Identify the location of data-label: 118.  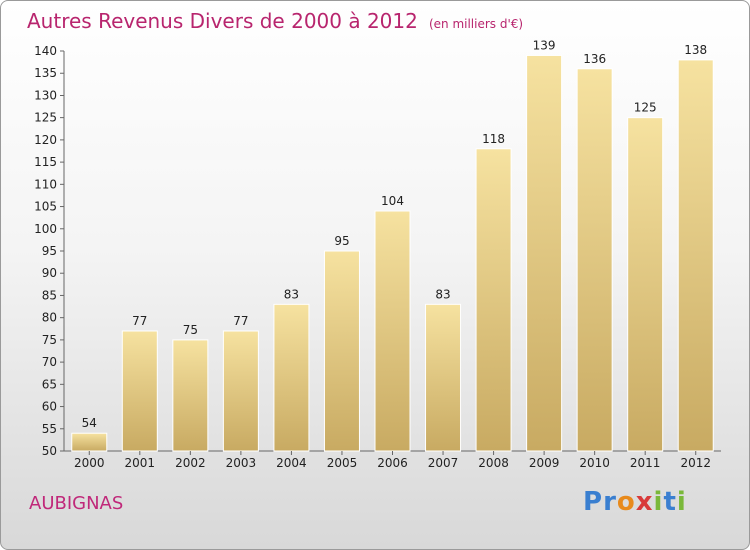
(493, 139).